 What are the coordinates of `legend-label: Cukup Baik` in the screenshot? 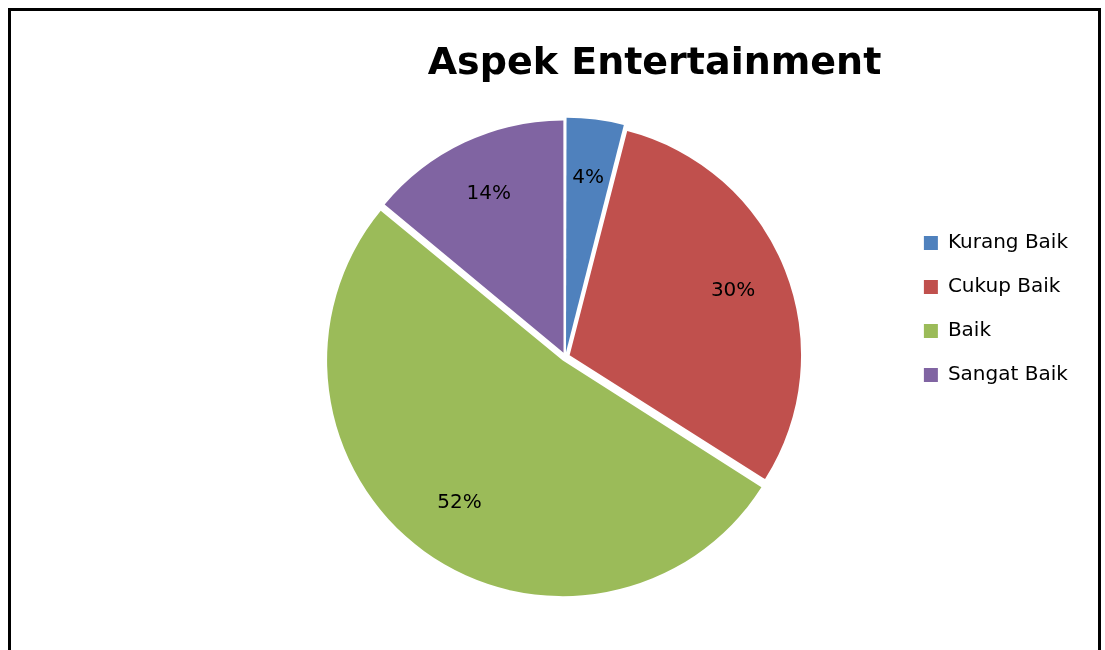 It's located at (1004, 285).